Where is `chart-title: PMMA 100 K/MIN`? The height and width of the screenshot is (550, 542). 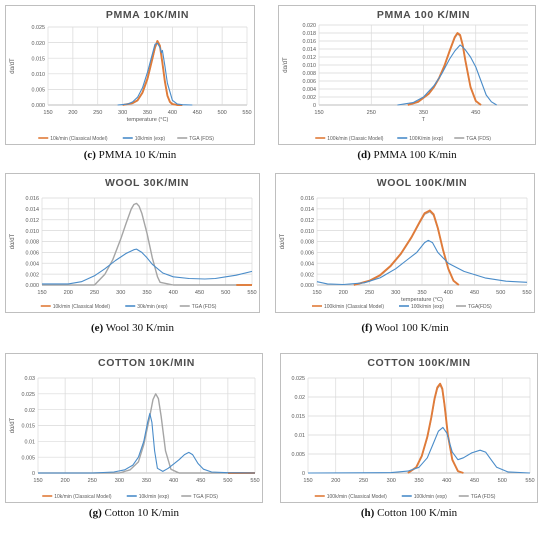
chart-title: PMMA 100 K/MIN is located at coordinates (423, 15).